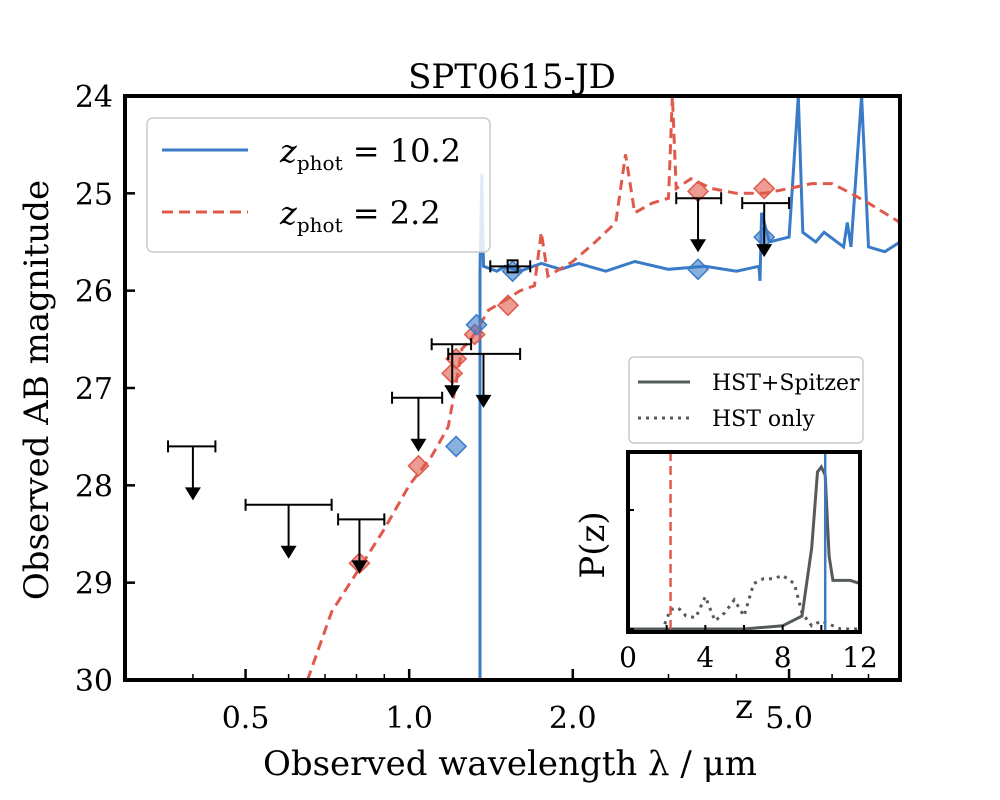 The height and width of the screenshot is (800, 1000). What do you see at coordinates (320, 225) in the screenshot?
I see `legend-sub-2: phot` at bounding box center [320, 225].